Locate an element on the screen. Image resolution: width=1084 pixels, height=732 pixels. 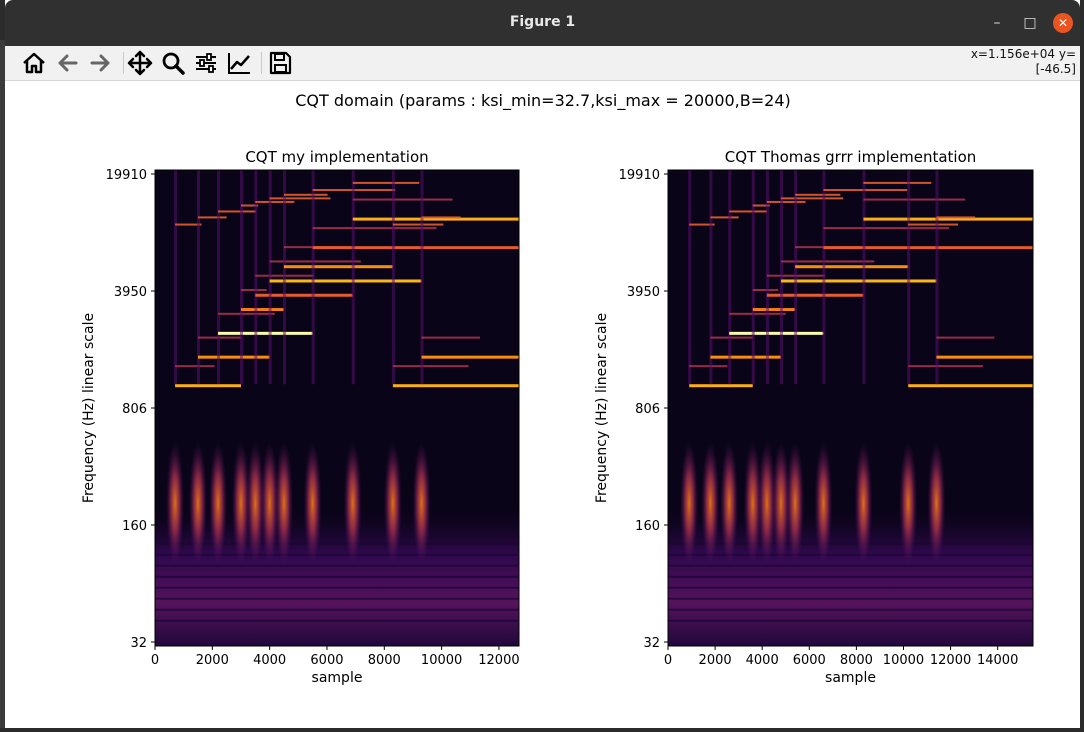
x-tick-label: 10000 is located at coordinates (903, 660).